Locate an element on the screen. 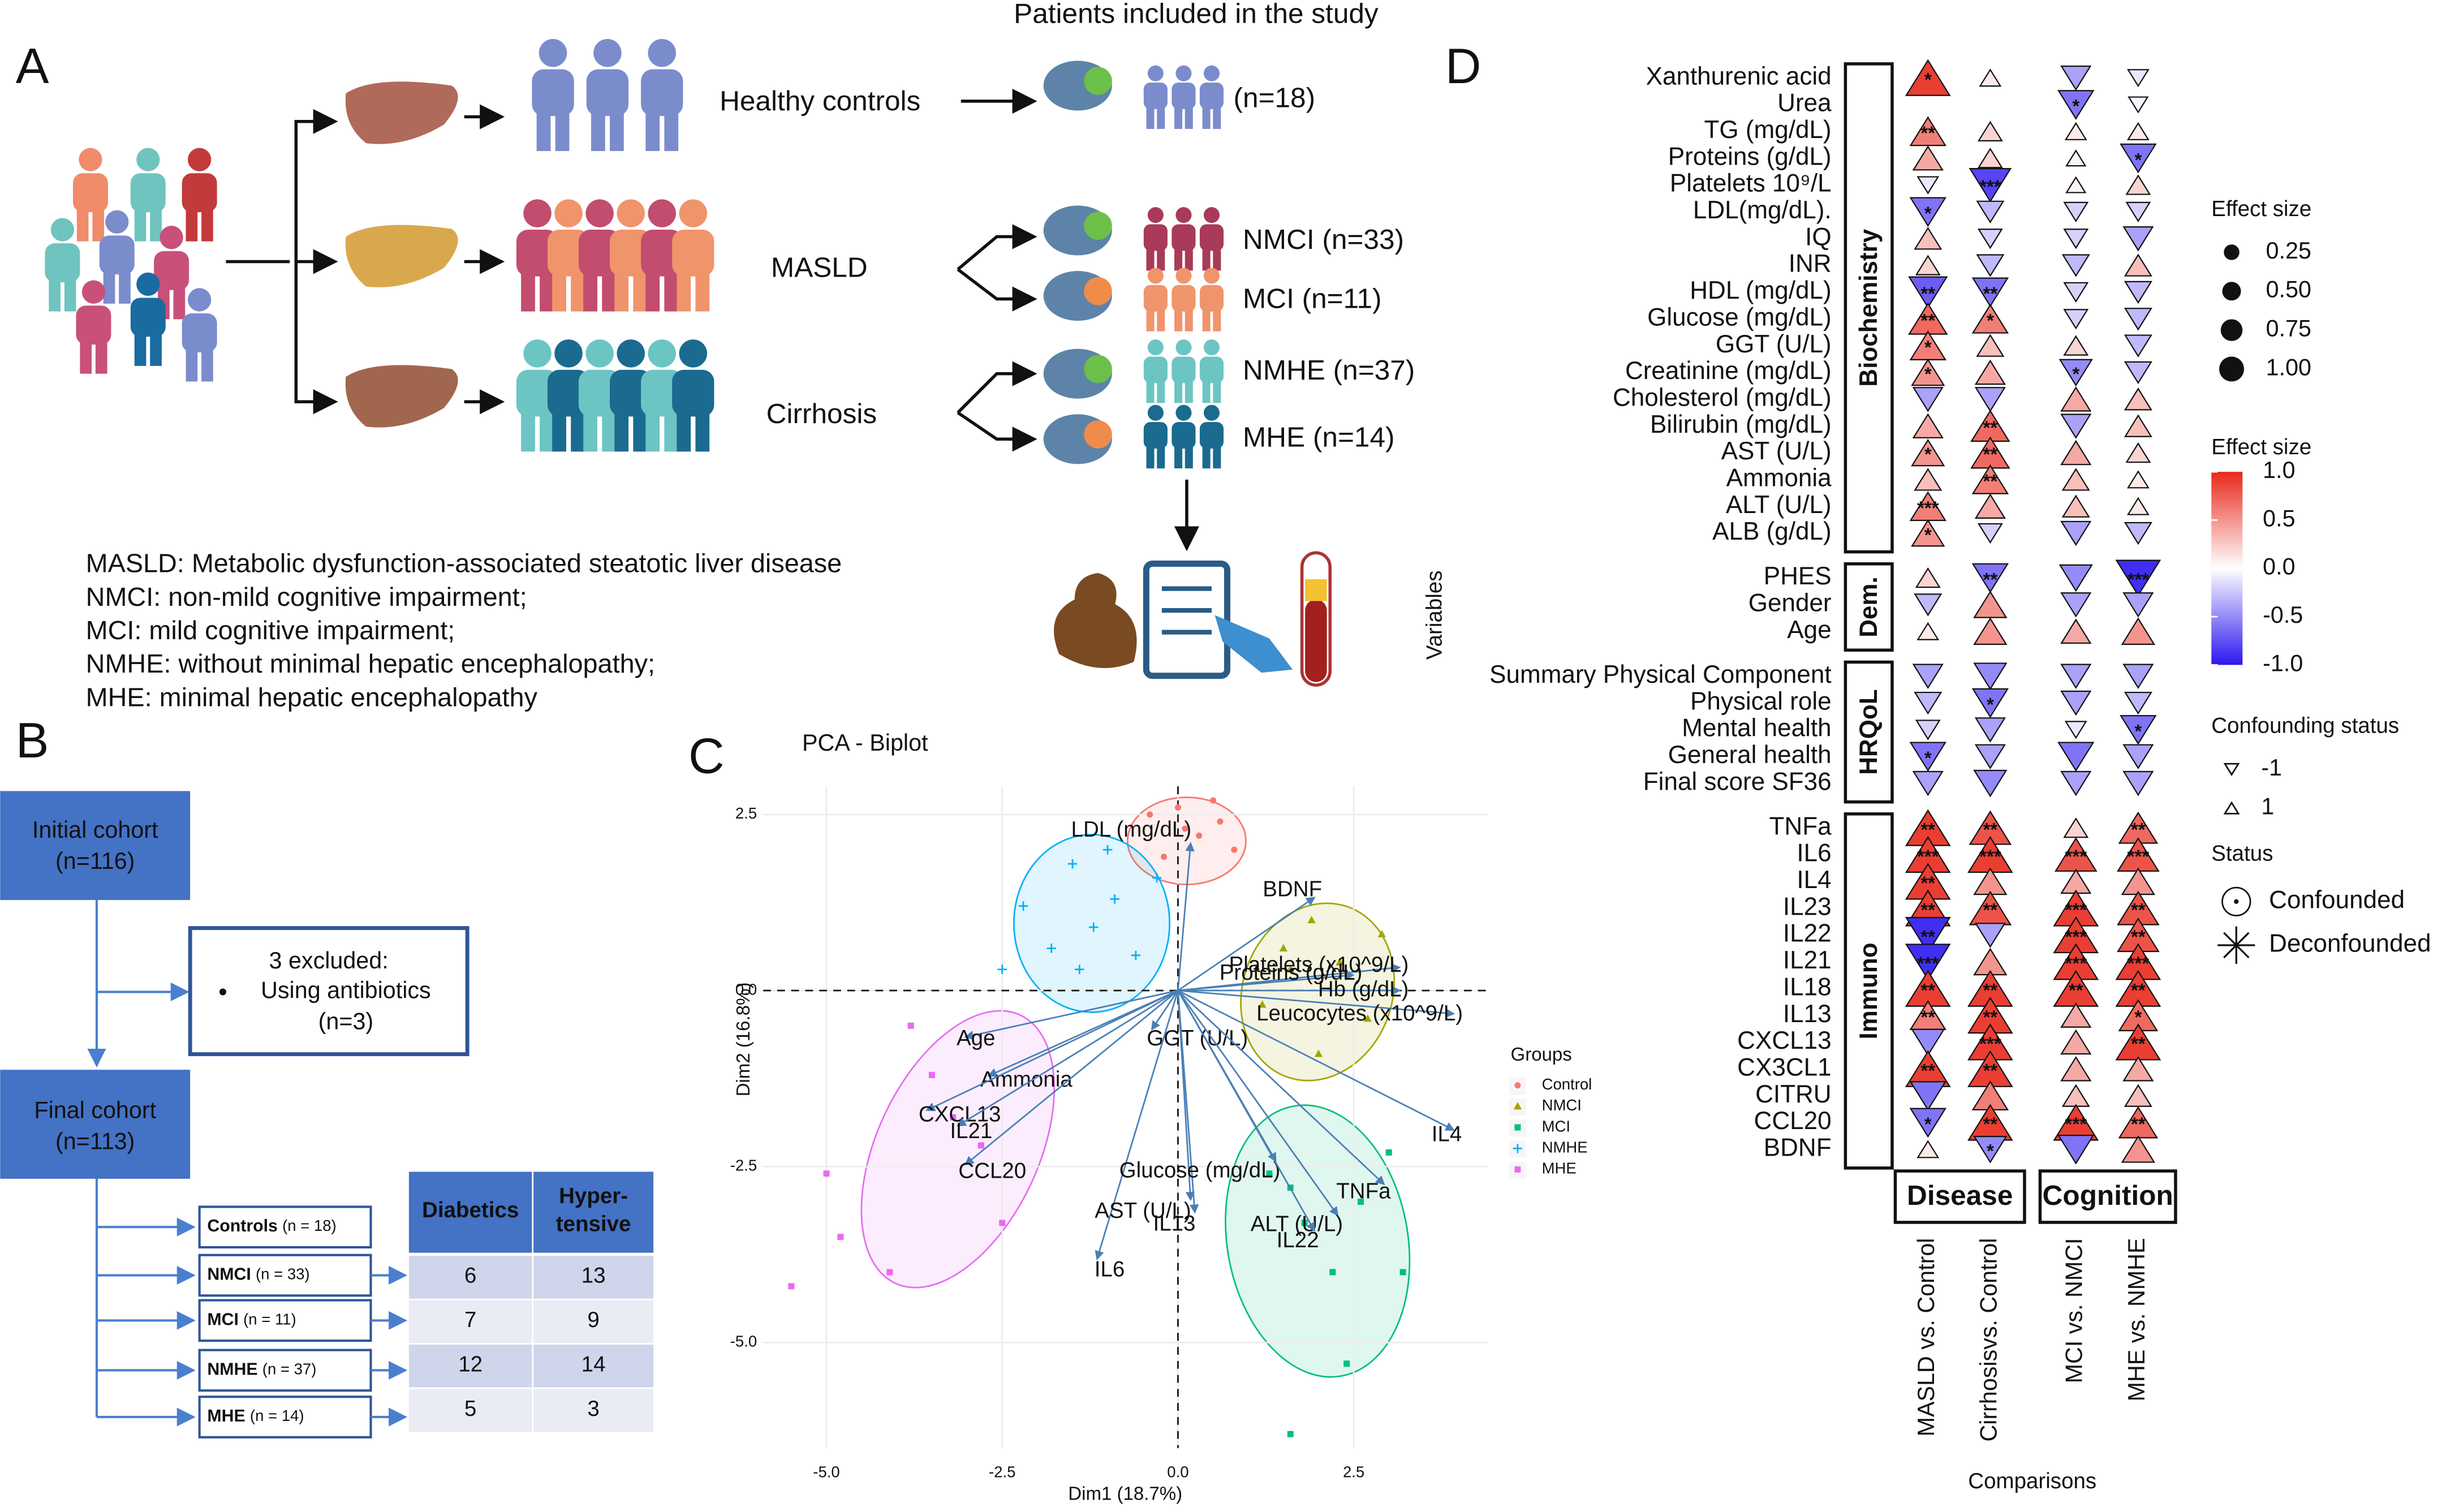 Image resolution: width=2442 pixels, height=1512 pixels. text: BDNF is located at coordinates (1798, 1148).